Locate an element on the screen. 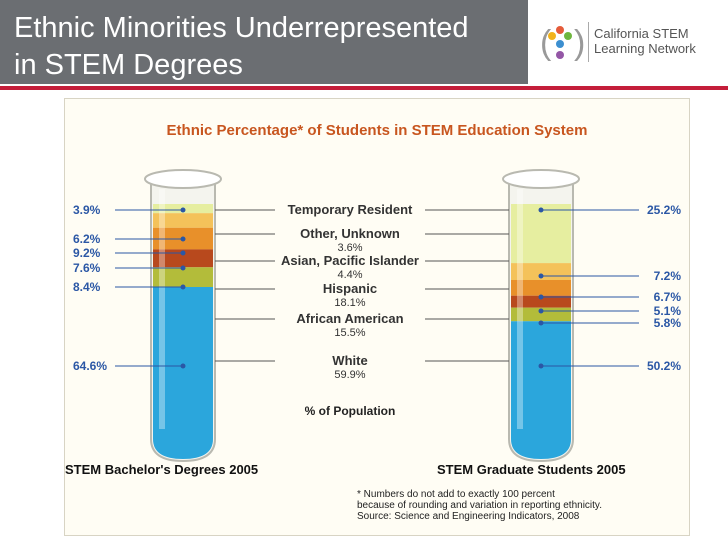 This screenshot has height=546, width=728. group-label: Temporary Resident is located at coordinates (350, 209).